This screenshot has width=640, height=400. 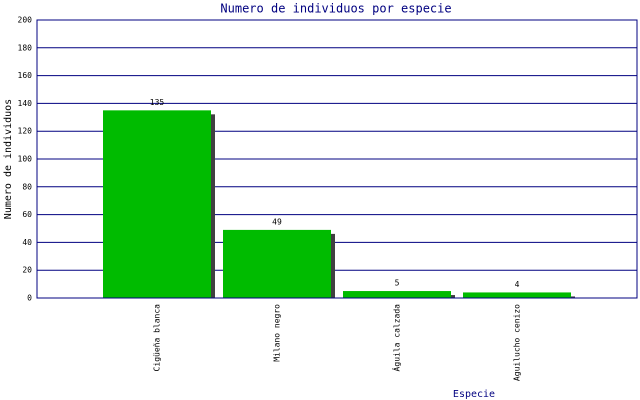 What do you see at coordinates (8, 159) in the screenshot?
I see `y-axis-title: Numero de individuos` at bounding box center [8, 159].